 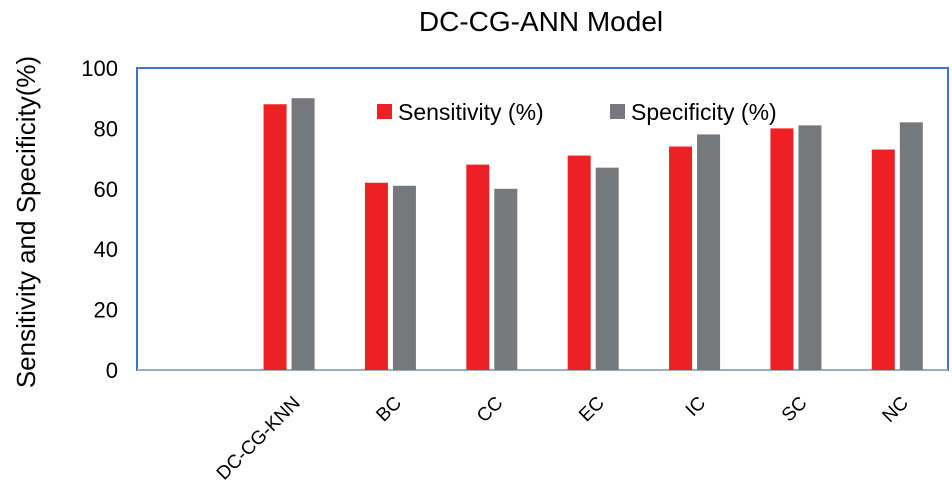 I want to click on bar-specificity-sc, so click(x=810, y=247).